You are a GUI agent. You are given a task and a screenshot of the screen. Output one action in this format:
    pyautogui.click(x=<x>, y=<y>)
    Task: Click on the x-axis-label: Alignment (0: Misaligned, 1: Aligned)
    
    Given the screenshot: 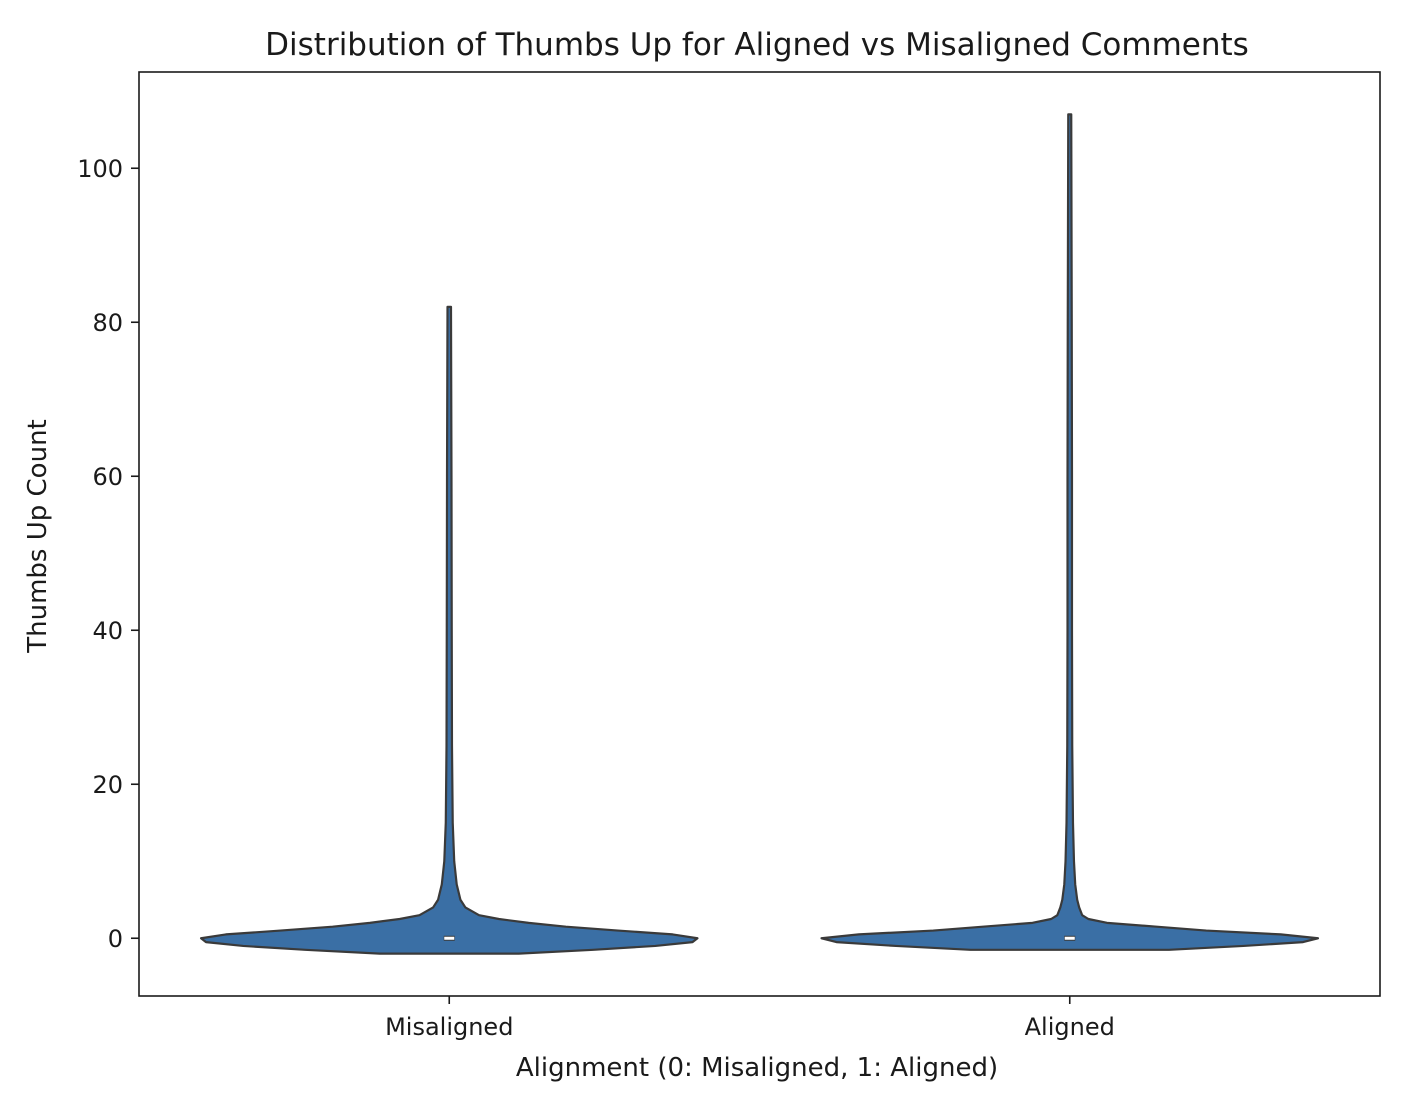 What is the action you would take?
    pyautogui.click(x=757, y=1068)
    